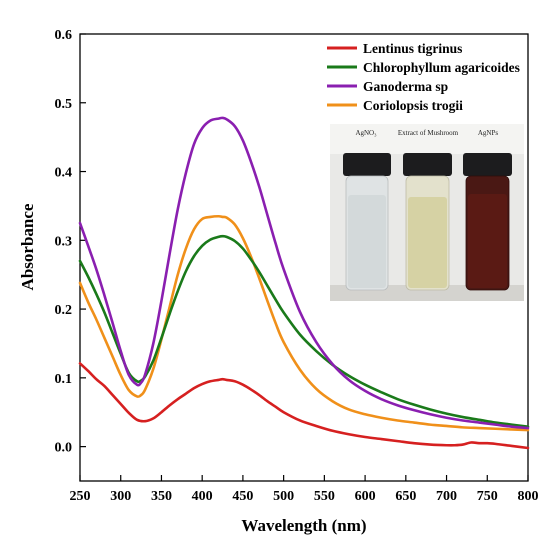 Image resolution: width=550 pixels, height=550 pixels. Describe the element at coordinates (304, 489) in the screenshot. I see `x-axis: 250 300 350 400 450 500 550 600 650 700 750 800` at that location.